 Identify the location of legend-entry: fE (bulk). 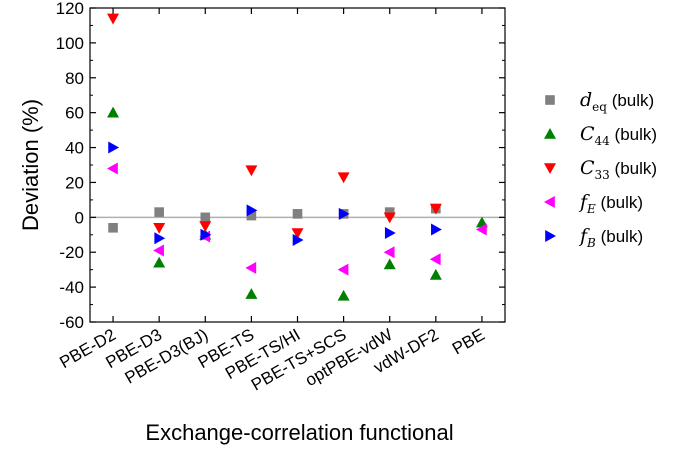
(610, 203).